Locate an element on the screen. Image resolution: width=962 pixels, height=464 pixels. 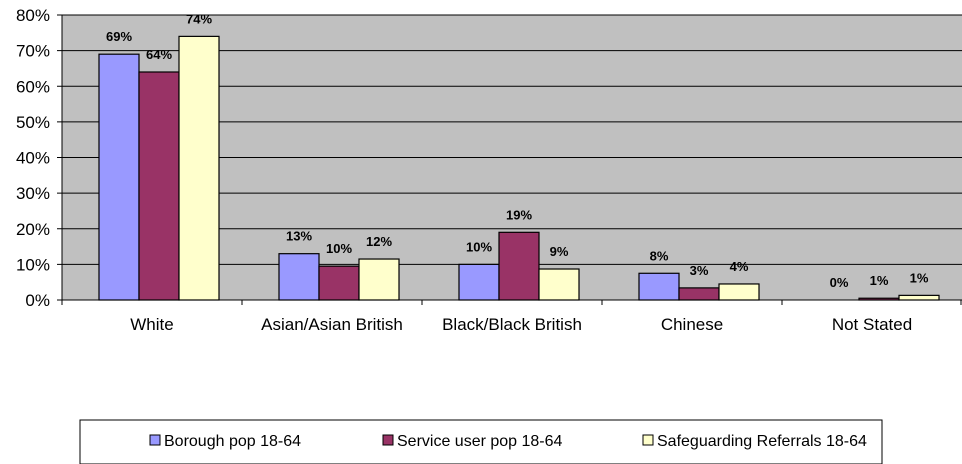
legend-label: Service user pop 18-64 is located at coordinates (480, 441).